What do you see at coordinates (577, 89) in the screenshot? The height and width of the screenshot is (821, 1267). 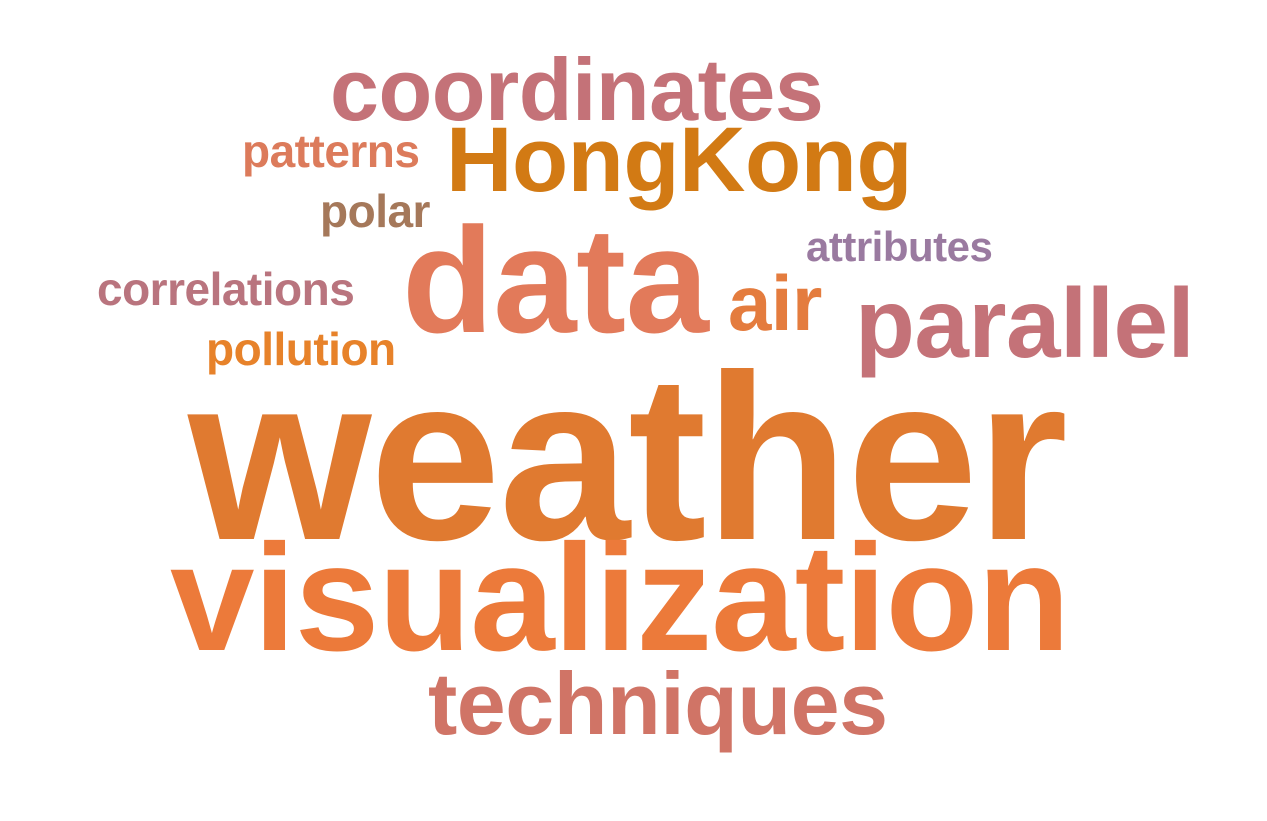 I see `word-coordinates: coordinates` at bounding box center [577, 89].